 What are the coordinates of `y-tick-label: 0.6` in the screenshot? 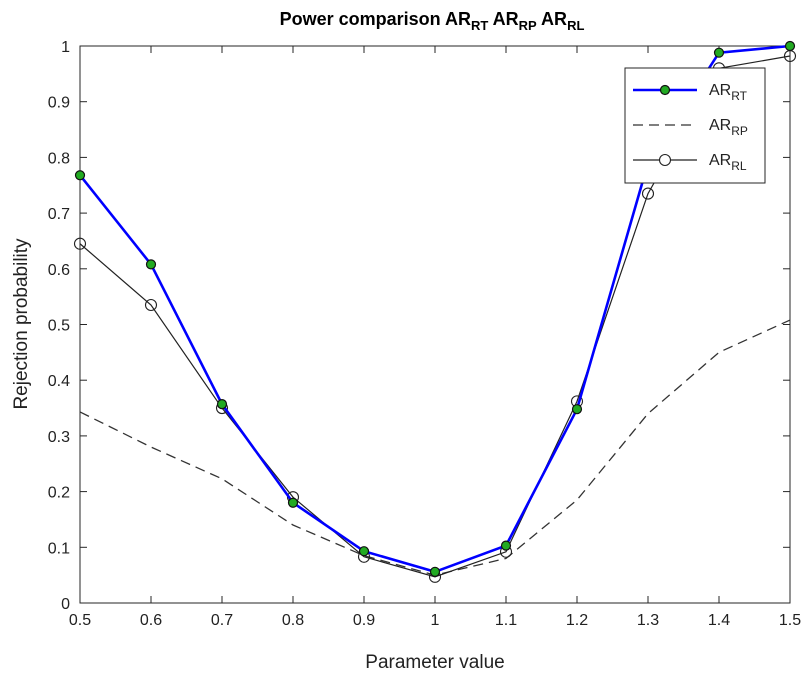 It's located at (59, 270).